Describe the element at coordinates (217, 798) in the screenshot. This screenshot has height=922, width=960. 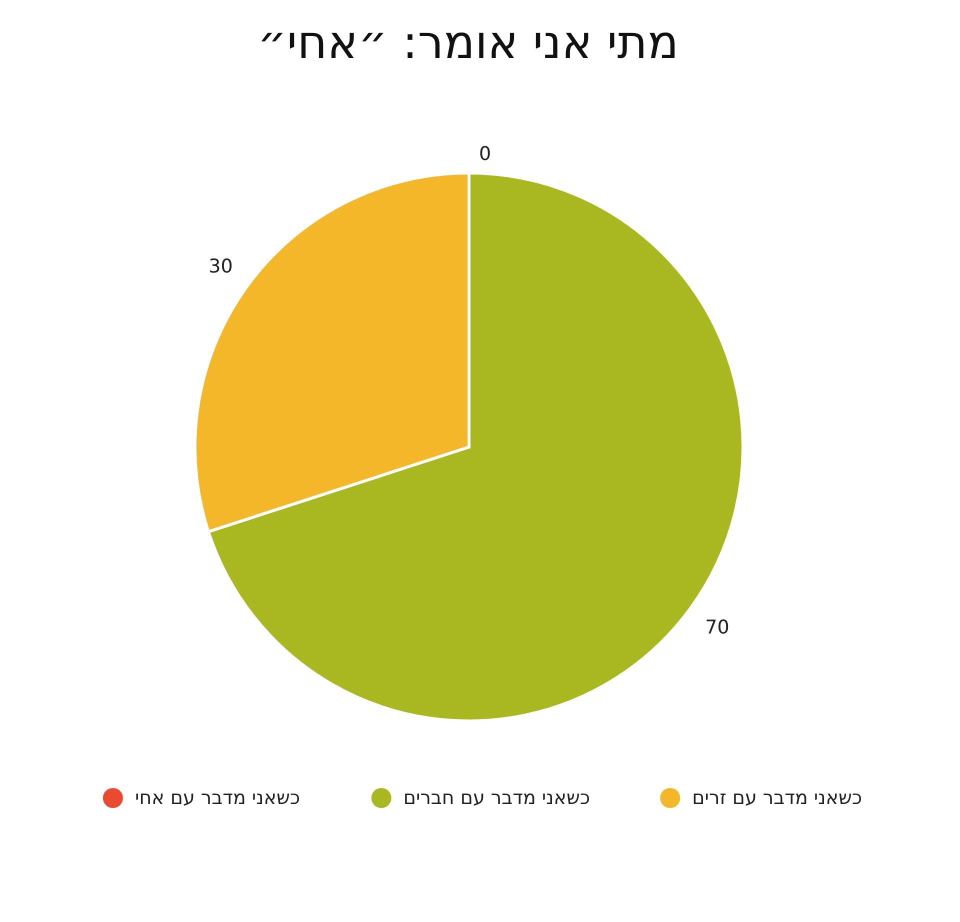
I see `legend-label: כשאני מדבר עם אחי` at that location.